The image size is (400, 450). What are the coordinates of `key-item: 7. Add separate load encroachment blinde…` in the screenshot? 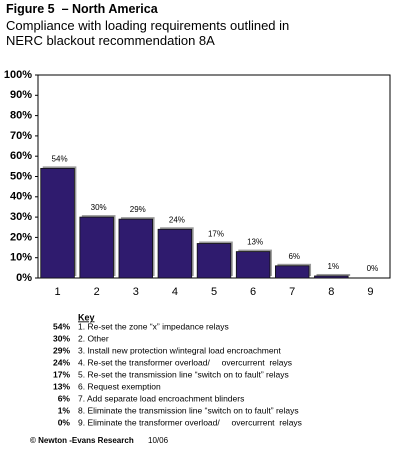 It's located at (161, 398).